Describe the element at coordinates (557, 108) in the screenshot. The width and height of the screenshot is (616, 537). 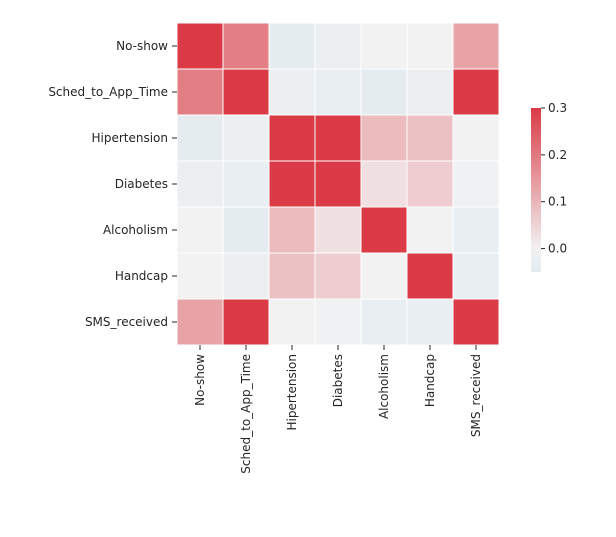
I see `colorbar-tick-label: 0.3` at that location.